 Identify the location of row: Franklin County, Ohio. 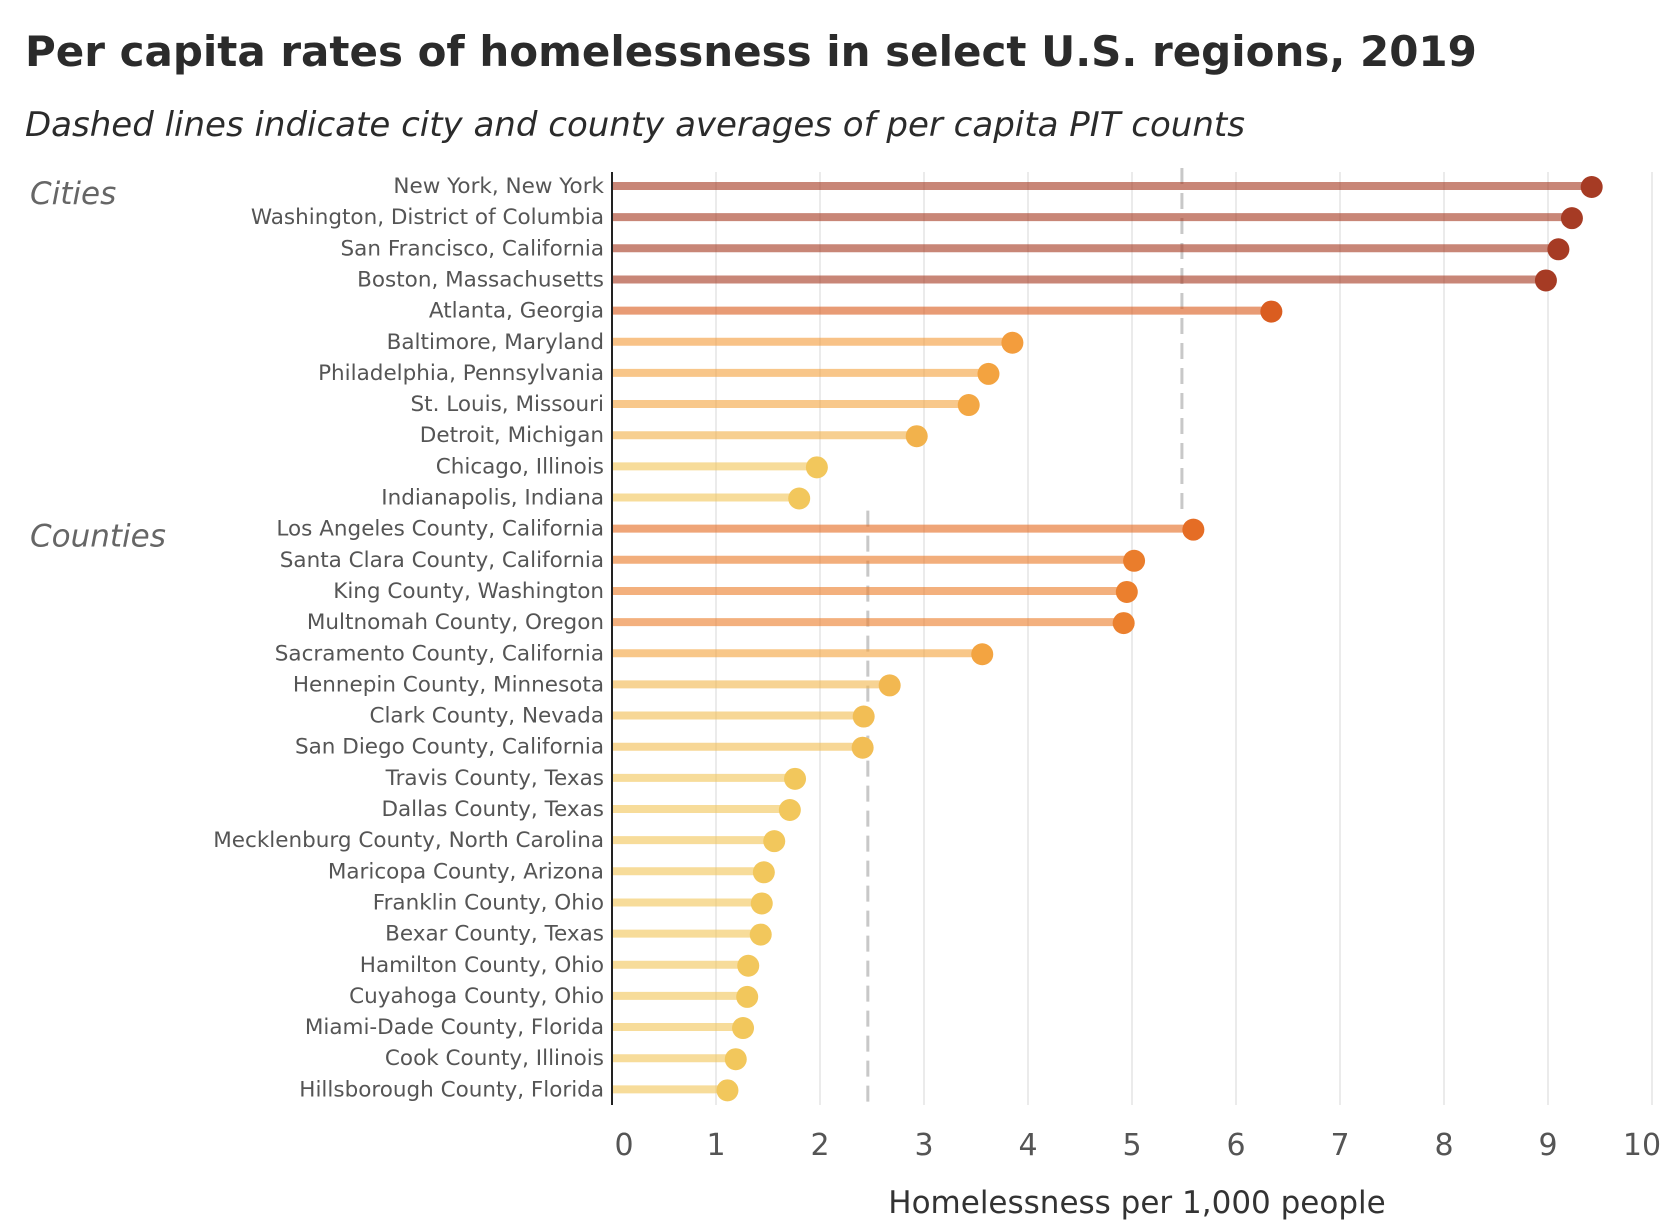
(573, 902).